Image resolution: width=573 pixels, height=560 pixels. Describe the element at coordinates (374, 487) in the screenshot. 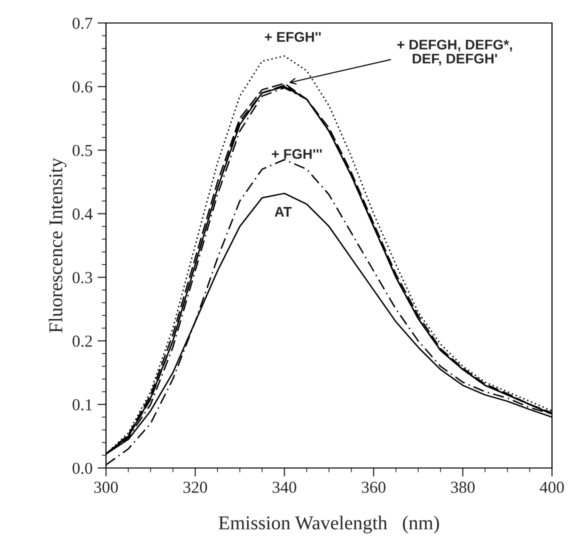

I see `x-tick-label: 360` at that location.